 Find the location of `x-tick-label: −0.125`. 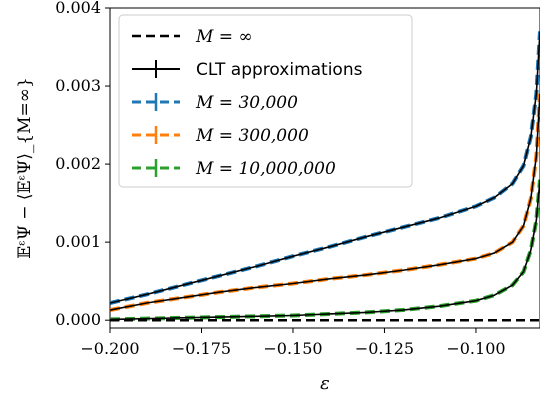

x-tick-label: −0.125 is located at coordinates (384, 348).